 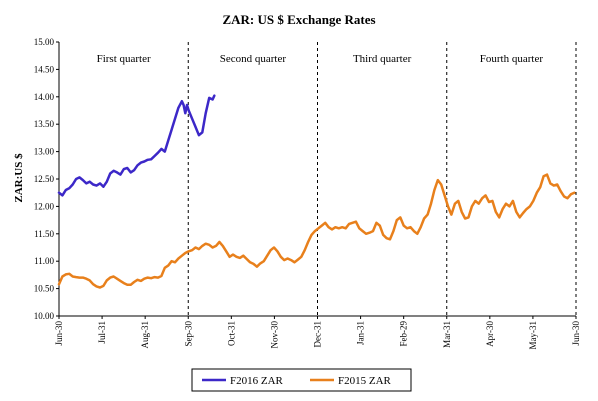 I want to click on y-tick-label: 10.00, so click(x=44, y=316).